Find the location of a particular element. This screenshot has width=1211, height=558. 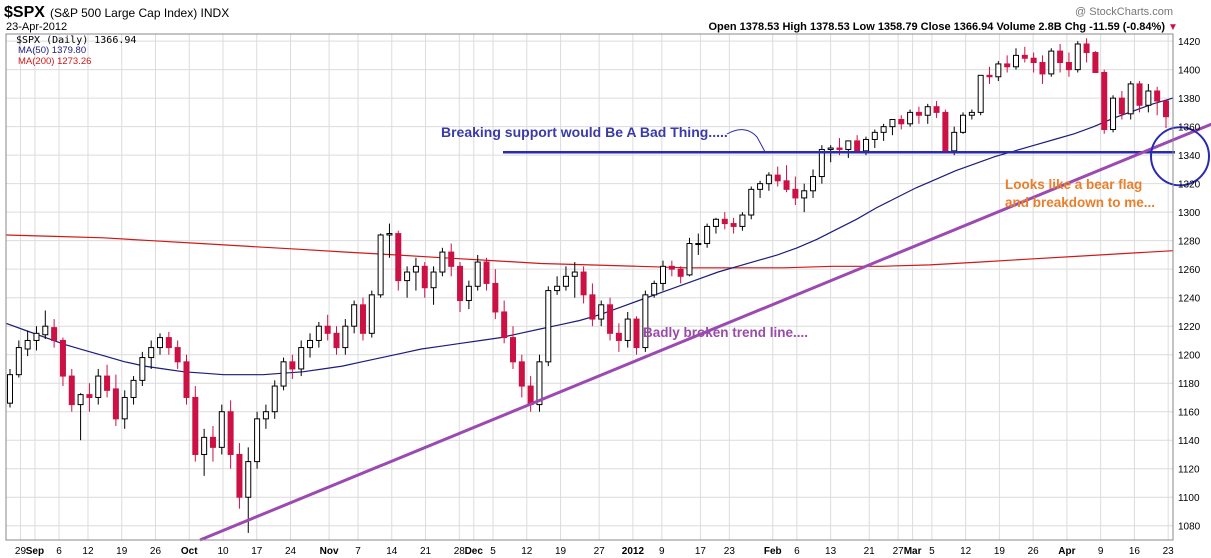

stockcharts-watermark: @ StockCharts.com is located at coordinates (1124, 12).